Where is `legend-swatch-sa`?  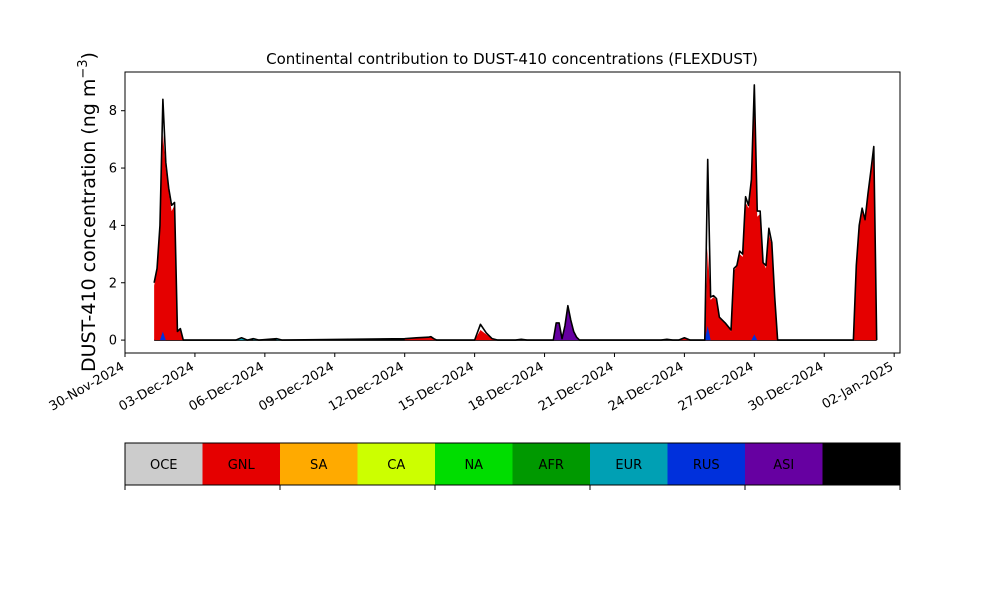
legend-swatch-sa is located at coordinates (319, 464).